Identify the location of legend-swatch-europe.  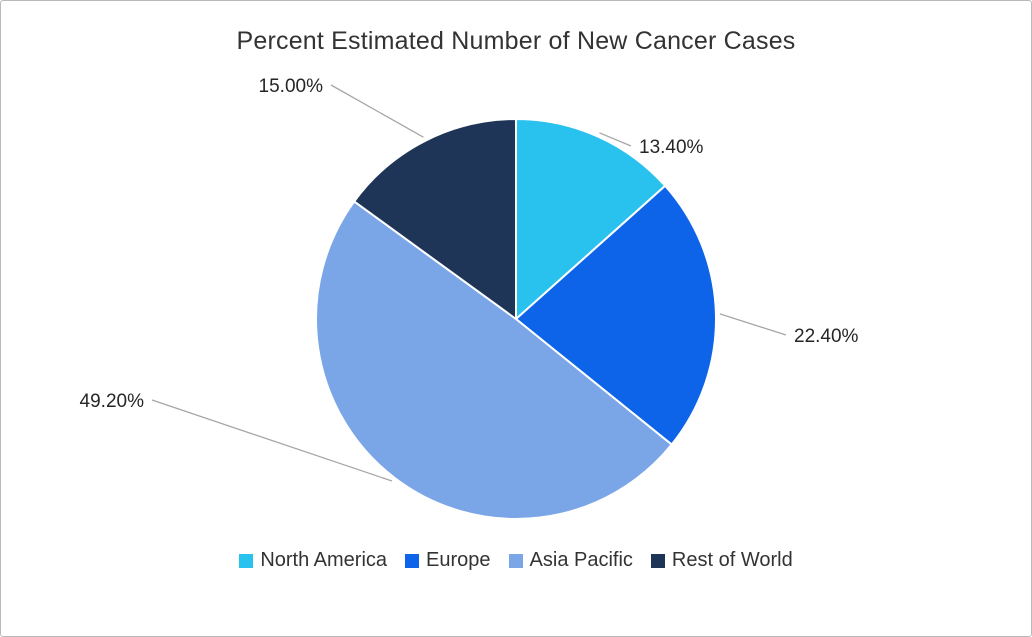
(412, 560).